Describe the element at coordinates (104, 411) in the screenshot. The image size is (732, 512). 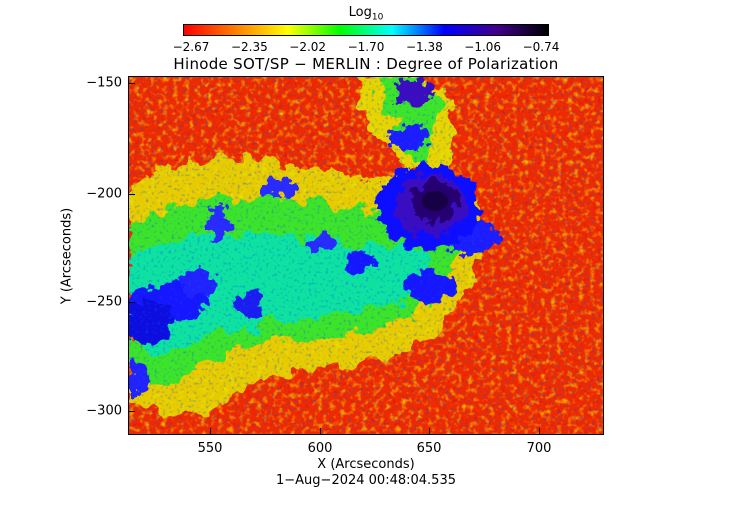
I see `y-tick-label: −300` at that location.